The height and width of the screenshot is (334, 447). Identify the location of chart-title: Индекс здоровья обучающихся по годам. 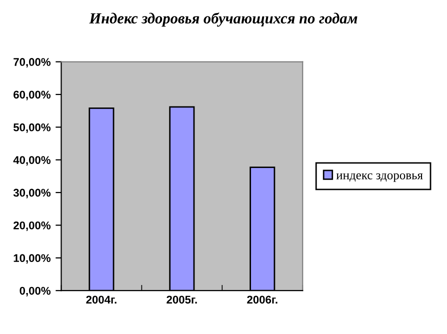
(223, 19).